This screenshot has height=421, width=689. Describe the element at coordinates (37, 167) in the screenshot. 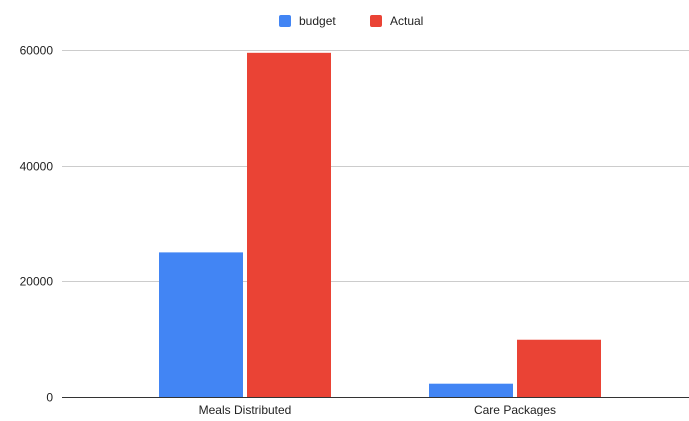

I see `y-tick-label: 40000` at that location.